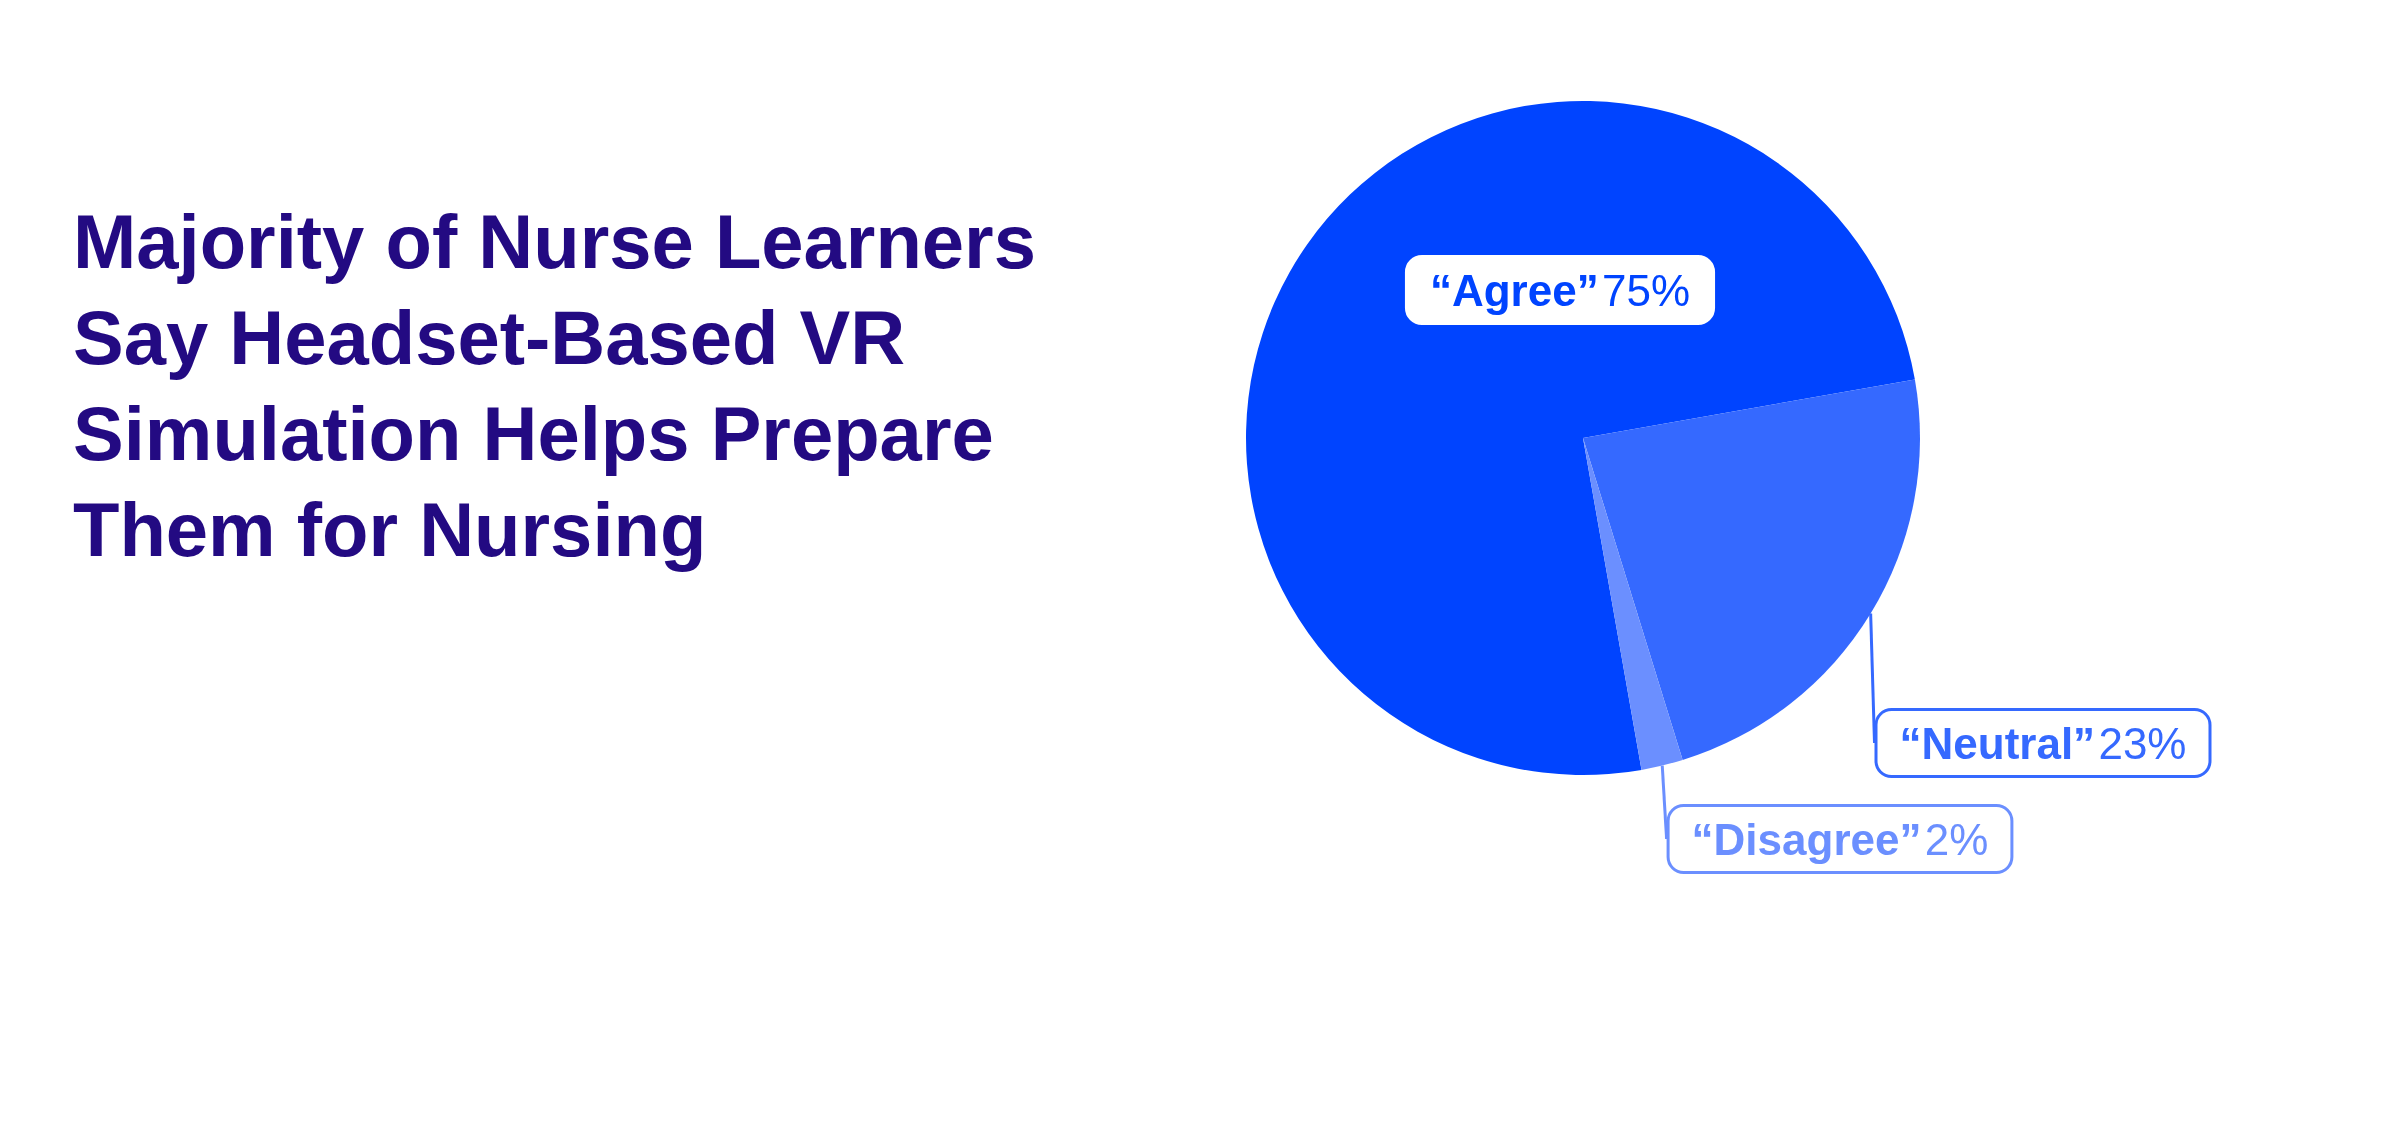 This screenshot has width=2400, height=1125. I want to click on slice-label: “Agree”, so click(1514, 290).